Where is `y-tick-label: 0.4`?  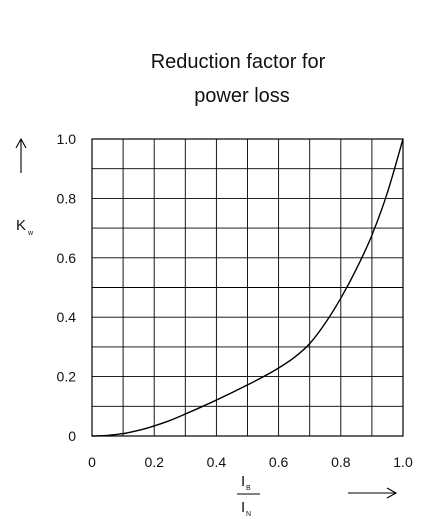 y-tick-label: 0.4 is located at coordinates (67, 317).